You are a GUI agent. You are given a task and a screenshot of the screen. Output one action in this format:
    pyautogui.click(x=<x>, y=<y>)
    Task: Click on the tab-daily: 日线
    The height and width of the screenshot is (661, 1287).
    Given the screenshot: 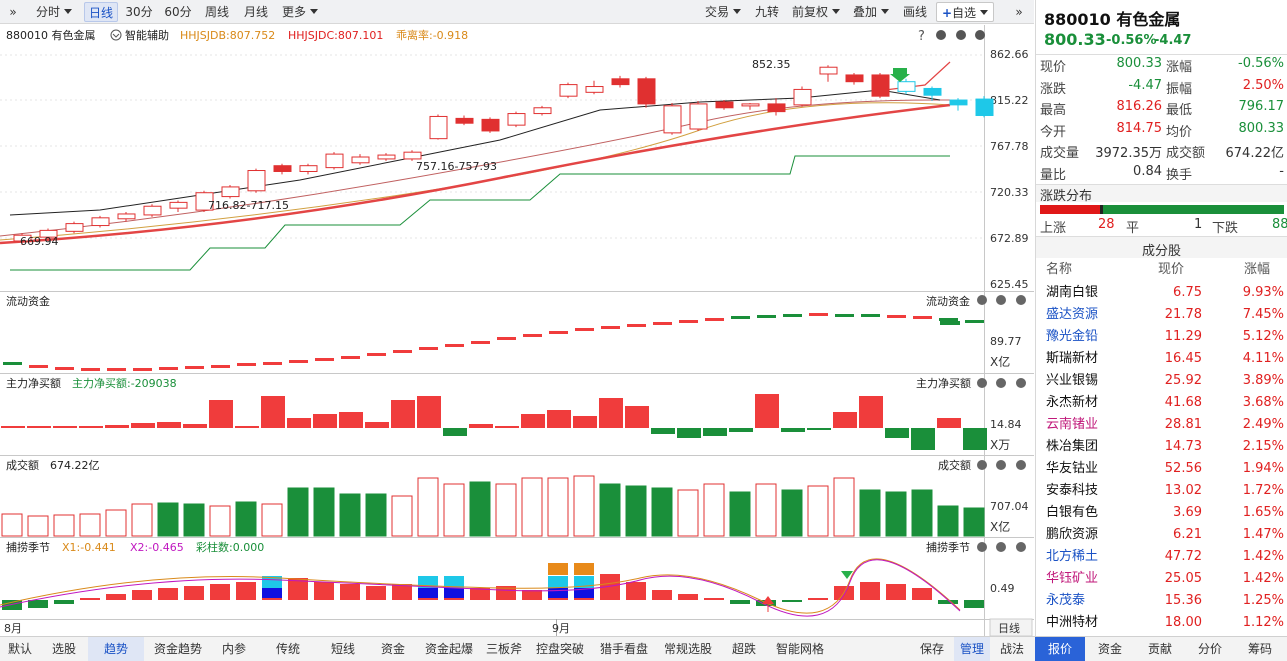 What is the action you would take?
    pyautogui.click(x=101, y=12)
    